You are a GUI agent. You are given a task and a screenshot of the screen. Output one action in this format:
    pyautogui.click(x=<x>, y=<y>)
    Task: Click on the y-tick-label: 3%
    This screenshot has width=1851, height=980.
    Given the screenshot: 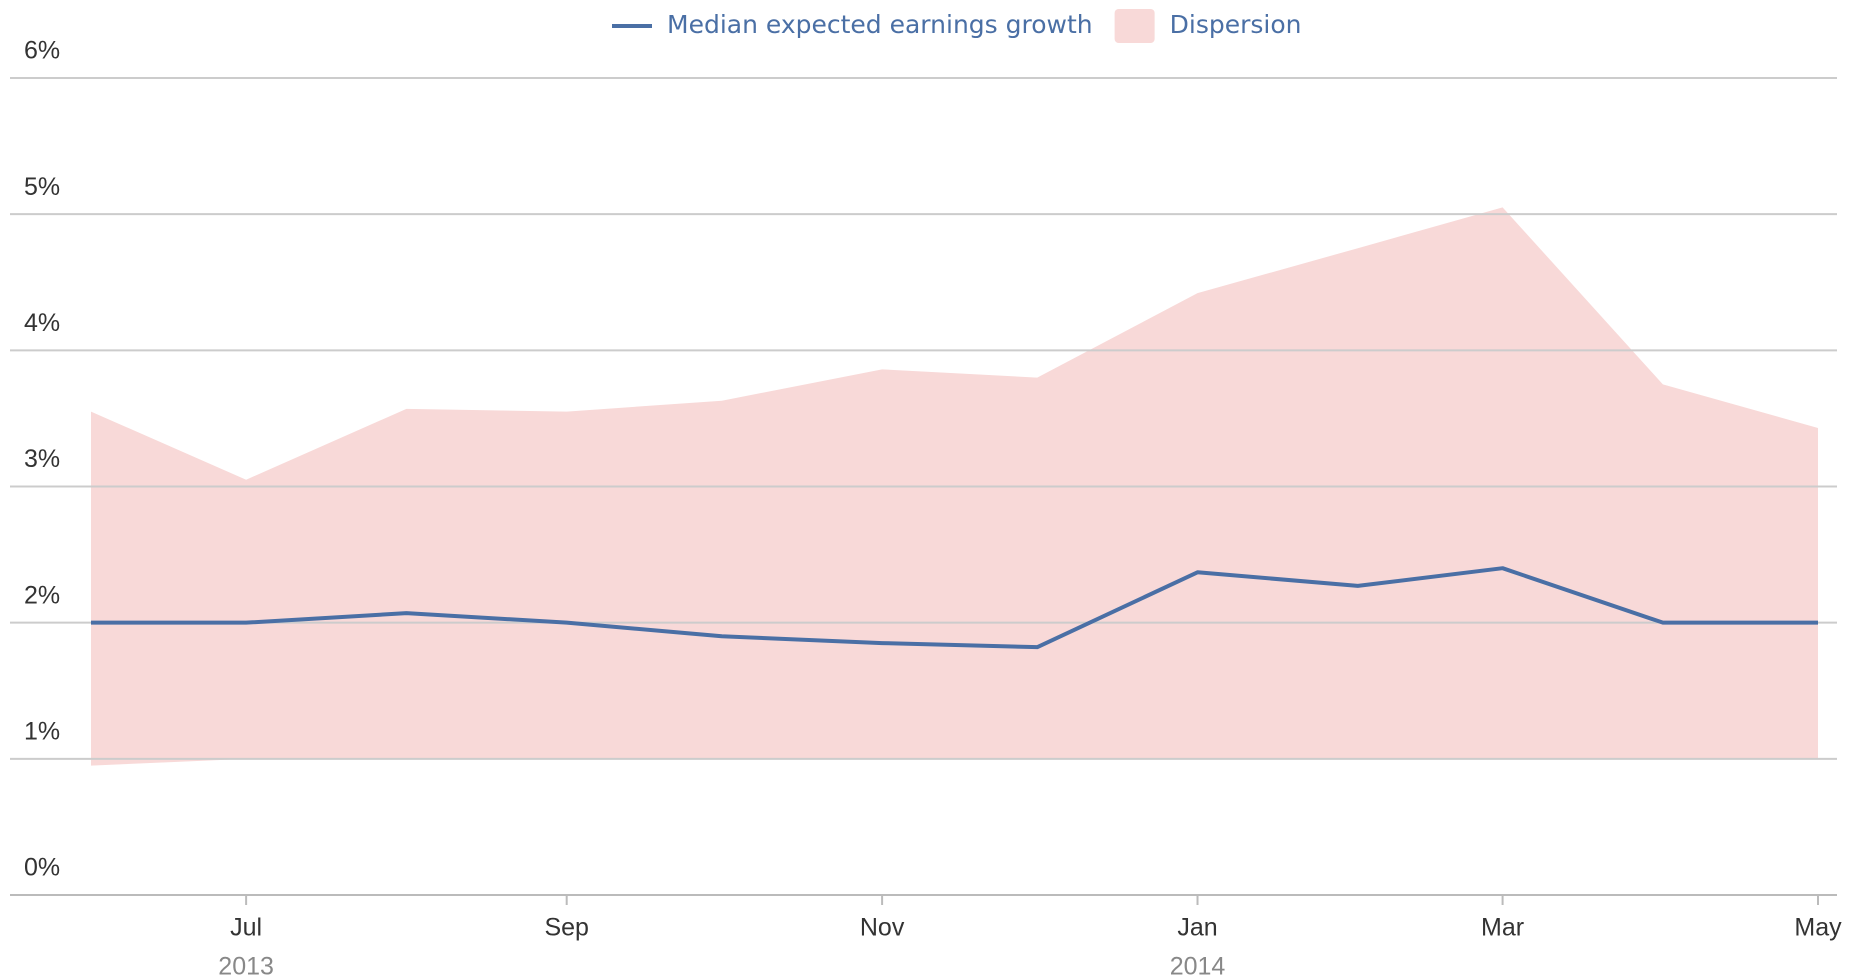 What is the action you would take?
    pyautogui.click(x=42, y=459)
    